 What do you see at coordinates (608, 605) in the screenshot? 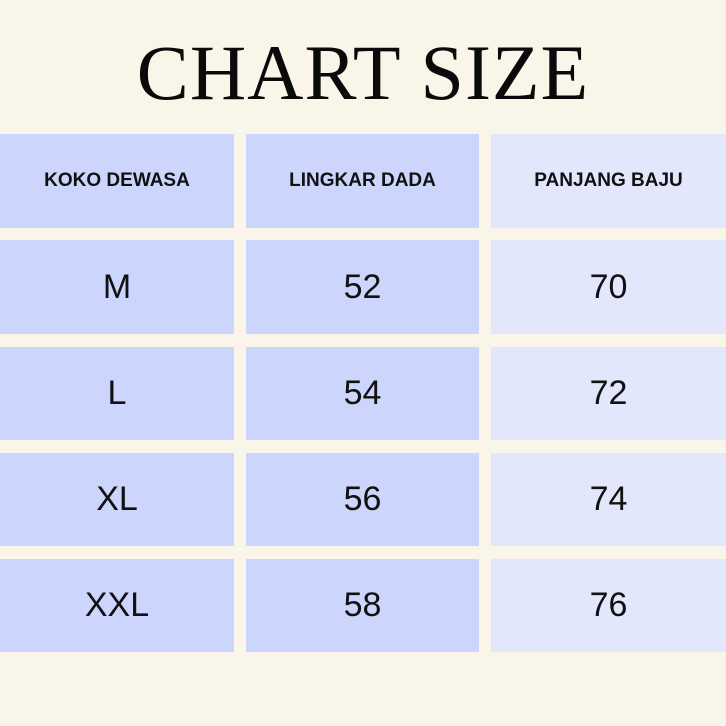
I see `table-cell: 76` at bounding box center [608, 605].